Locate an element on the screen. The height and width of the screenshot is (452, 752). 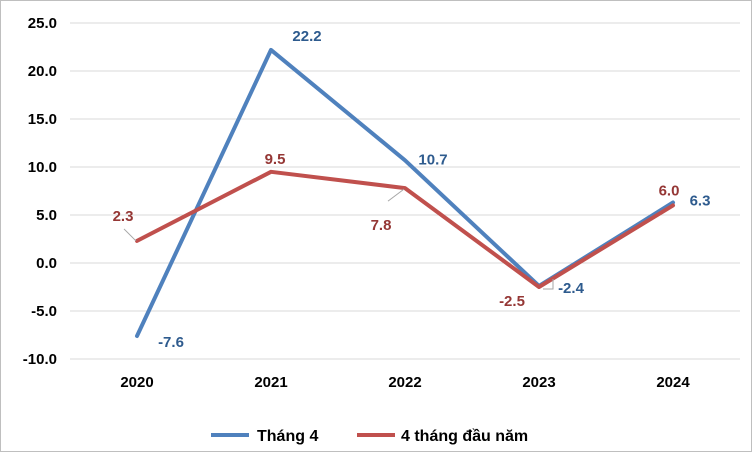
x-tick-label: 2021 is located at coordinates (270, 382).